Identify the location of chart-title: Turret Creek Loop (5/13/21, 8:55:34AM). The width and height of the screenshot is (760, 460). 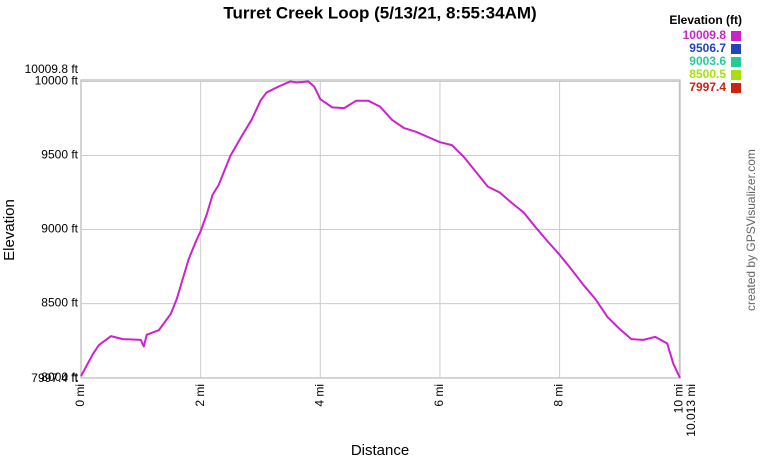
(379, 12).